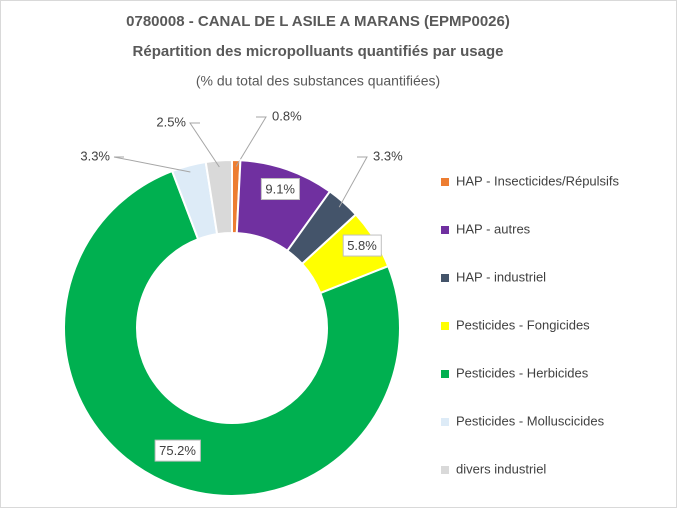 The height and width of the screenshot is (508, 677). I want to click on legend-label: divers industriel, so click(501, 468).